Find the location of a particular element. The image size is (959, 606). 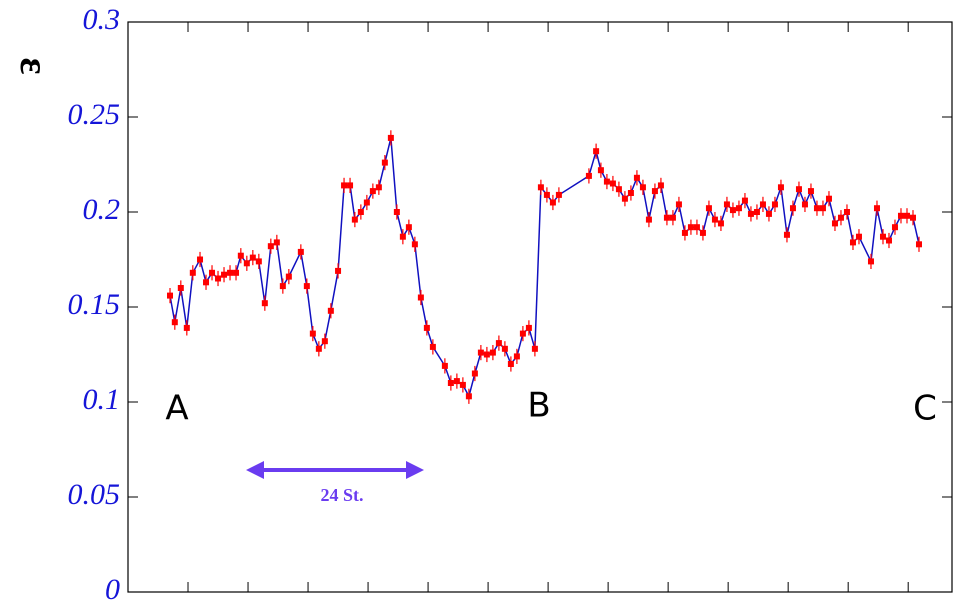

y-tick-label: 0.25 is located at coordinates (94, 114).